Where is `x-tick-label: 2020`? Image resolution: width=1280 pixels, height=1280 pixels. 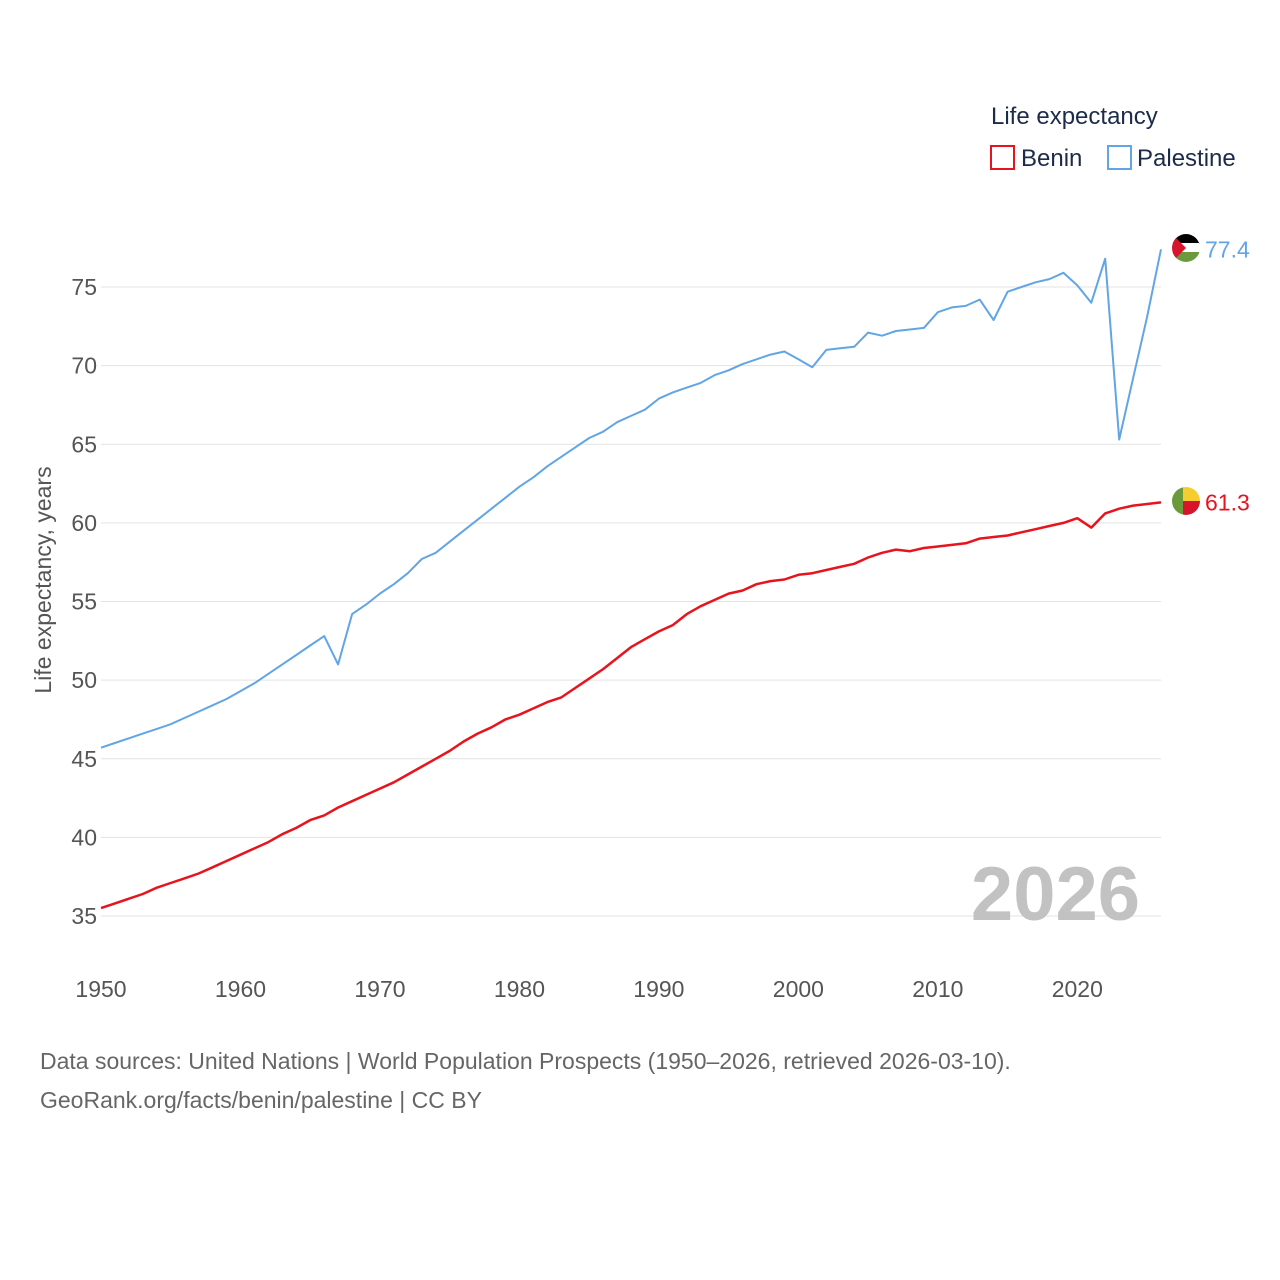
x-tick-label: 2020 is located at coordinates (1077, 989).